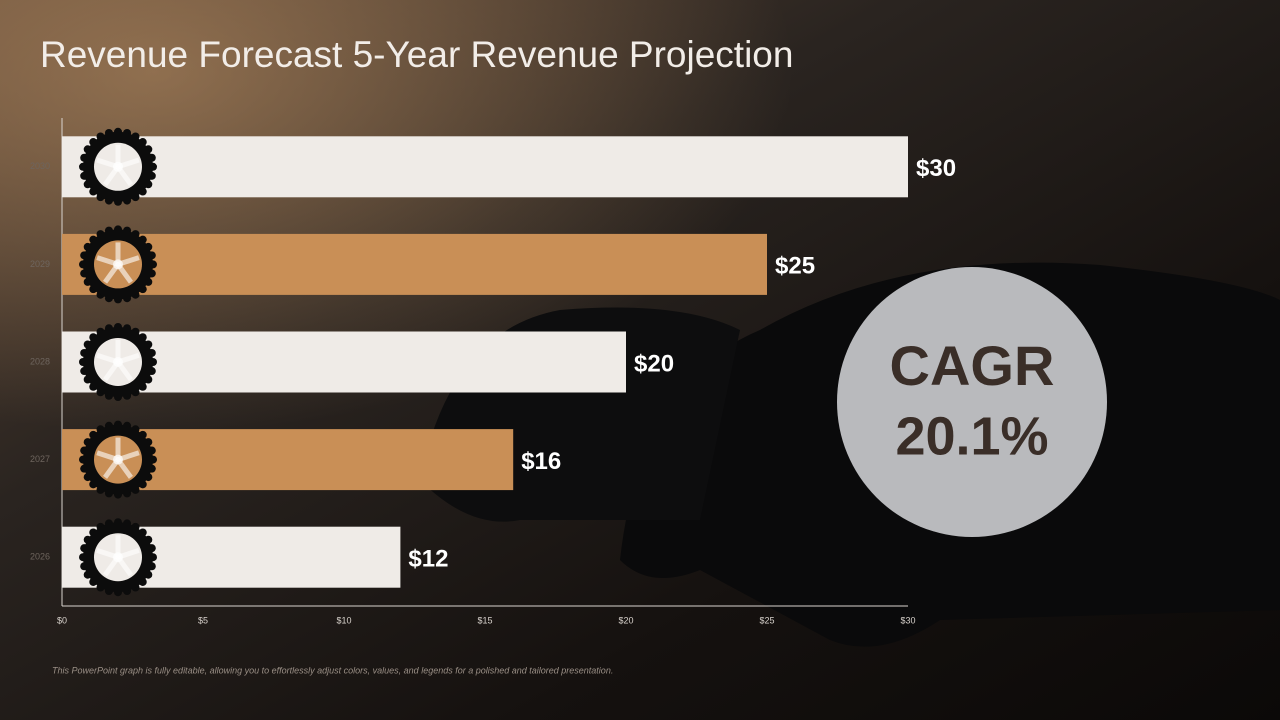 This screenshot has height=720, width=1280. What do you see at coordinates (971, 436) in the screenshot?
I see `cagr-value: 20.1%` at bounding box center [971, 436].